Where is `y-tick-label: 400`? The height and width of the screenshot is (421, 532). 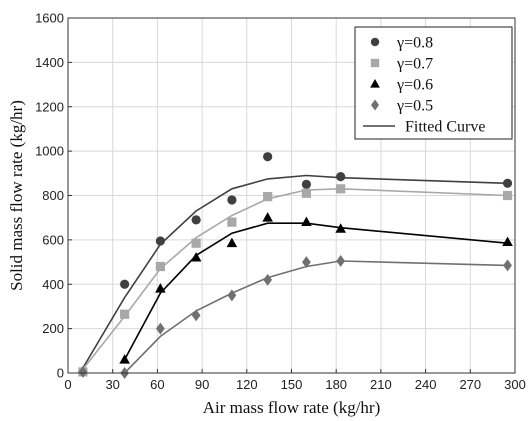 y-tick-label: 400 is located at coordinates (53, 284).